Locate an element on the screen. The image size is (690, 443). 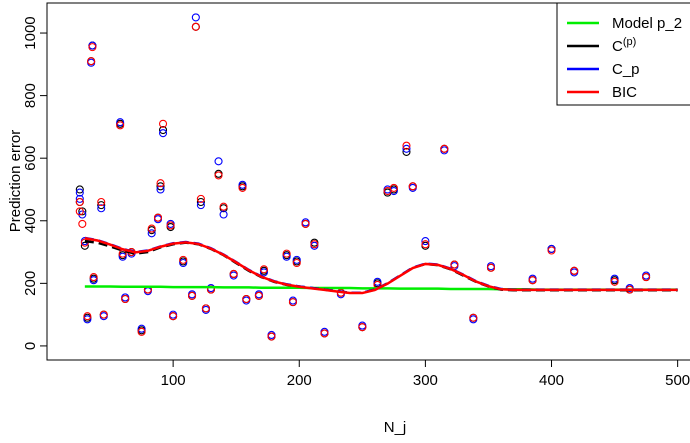
x-axis-label: N_j is located at coordinates (395, 427).